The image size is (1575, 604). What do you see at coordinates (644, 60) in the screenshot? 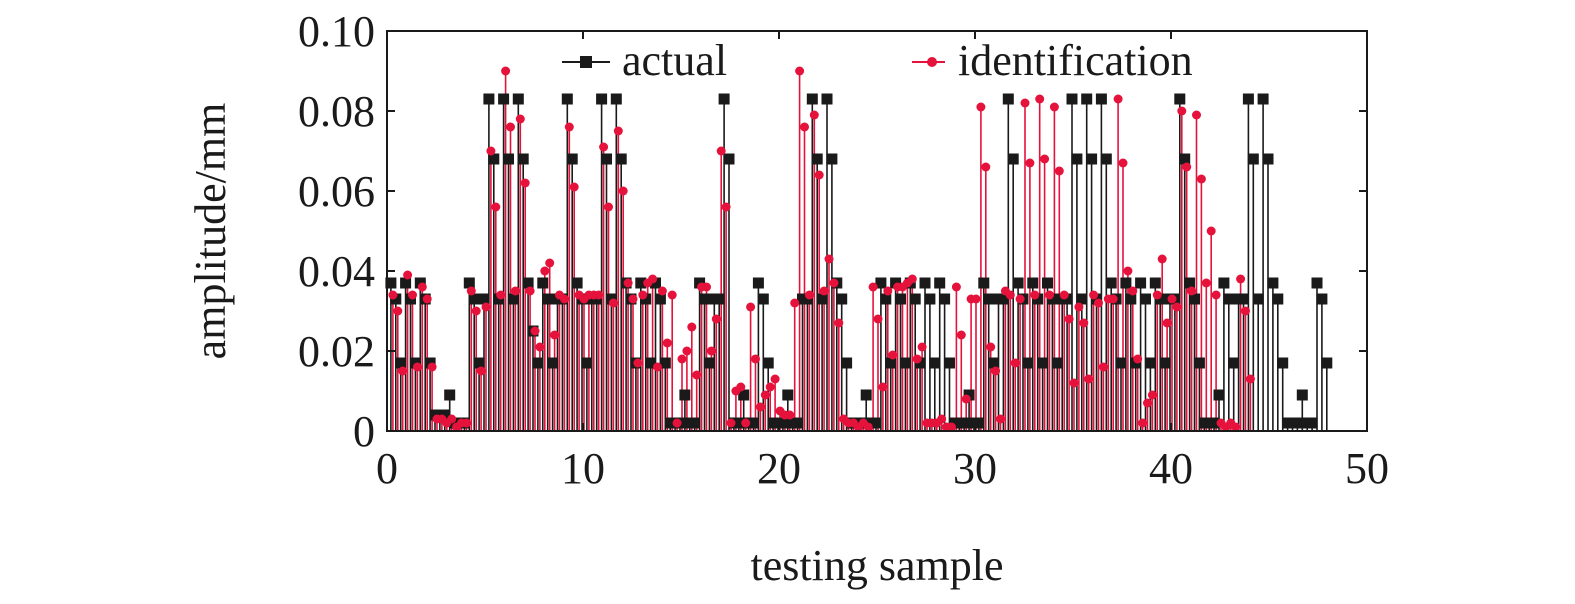
I see `legend-item-actual: actual` at bounding box center [644, 60].